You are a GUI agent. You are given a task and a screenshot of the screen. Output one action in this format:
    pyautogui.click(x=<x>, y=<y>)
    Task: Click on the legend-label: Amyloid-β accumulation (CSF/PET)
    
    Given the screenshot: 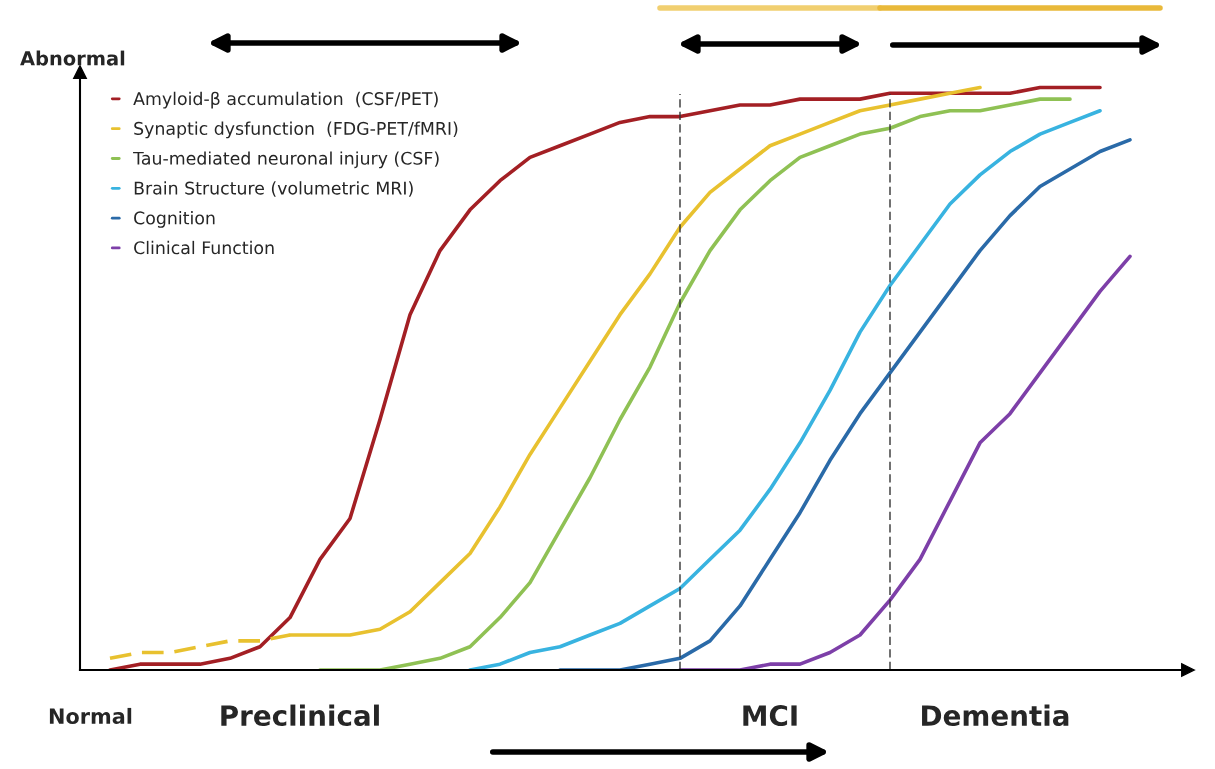 What is the action you would take?
    pyautogui.click(x=285, y=100)
    